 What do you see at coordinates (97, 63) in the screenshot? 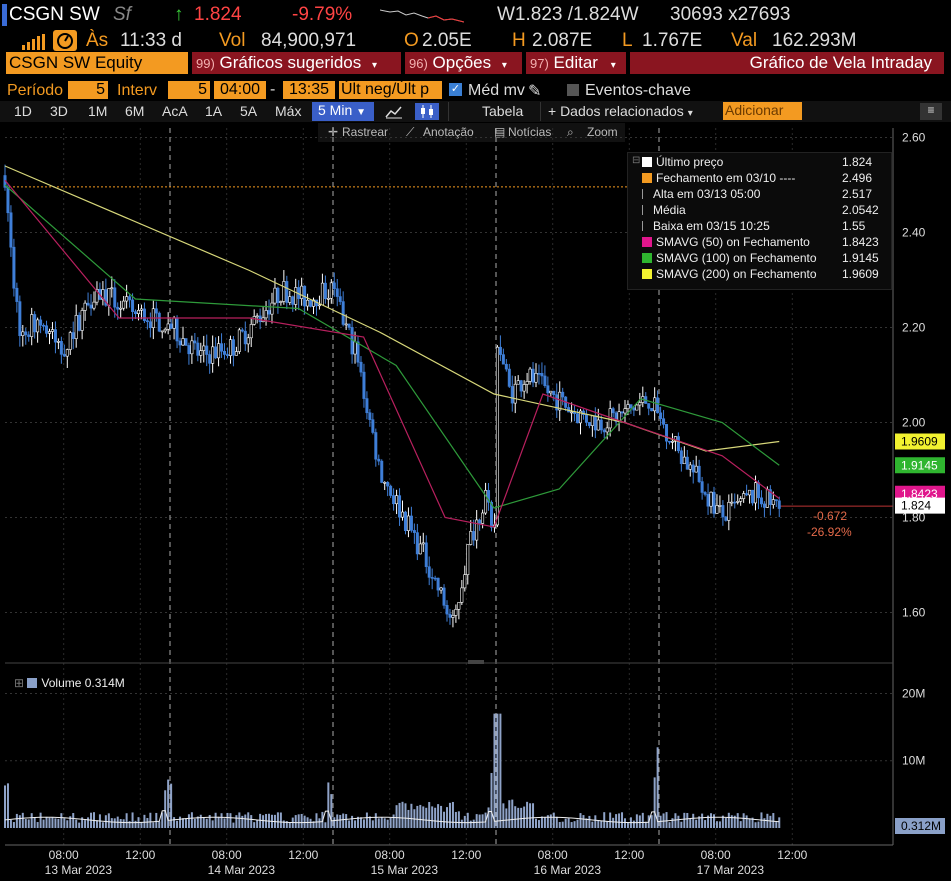
I see `security-field: CSGN SW Equity` at bounding box center [97, 63].